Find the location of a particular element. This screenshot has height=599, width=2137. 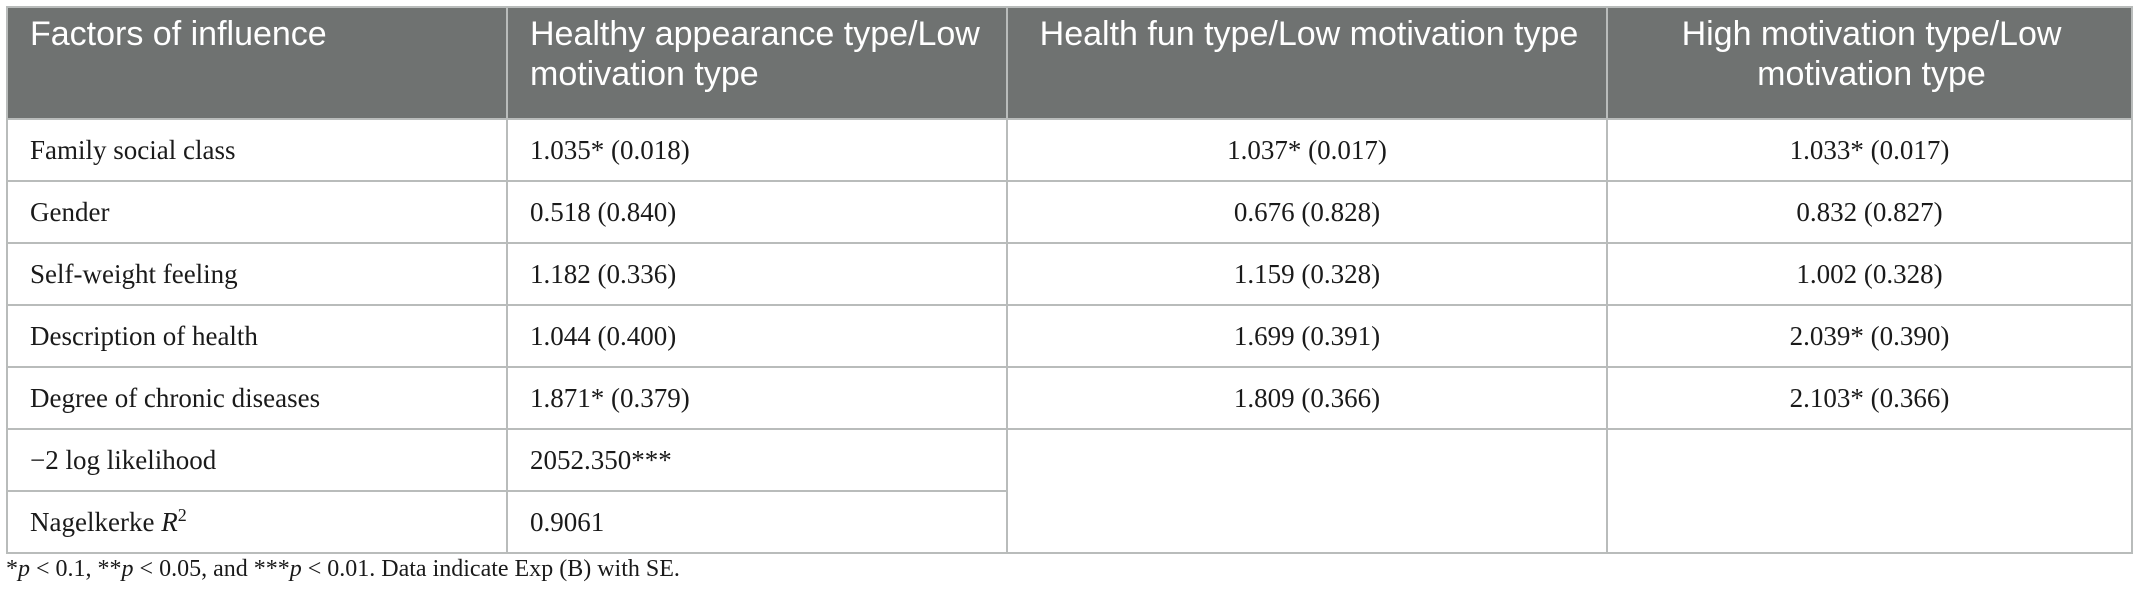

cell-value: 1.002 (0.328) is located at coordinates (1869, 274).